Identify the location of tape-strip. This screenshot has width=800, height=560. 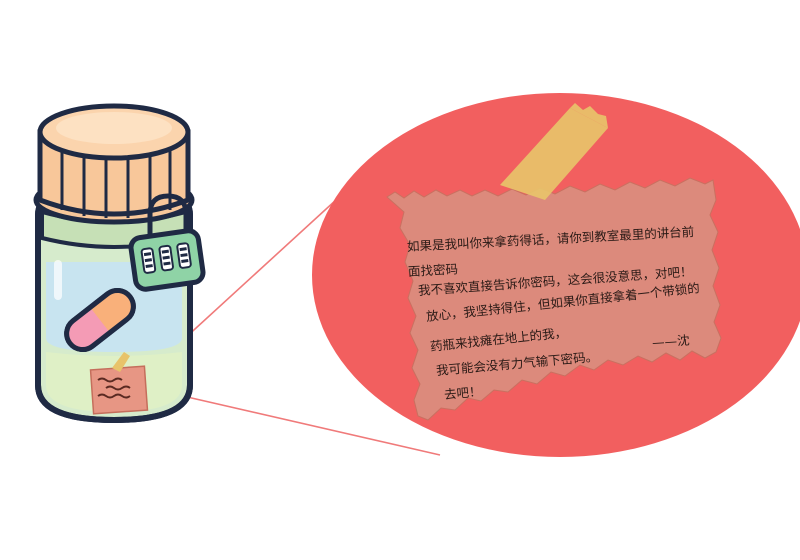
(554, 154).